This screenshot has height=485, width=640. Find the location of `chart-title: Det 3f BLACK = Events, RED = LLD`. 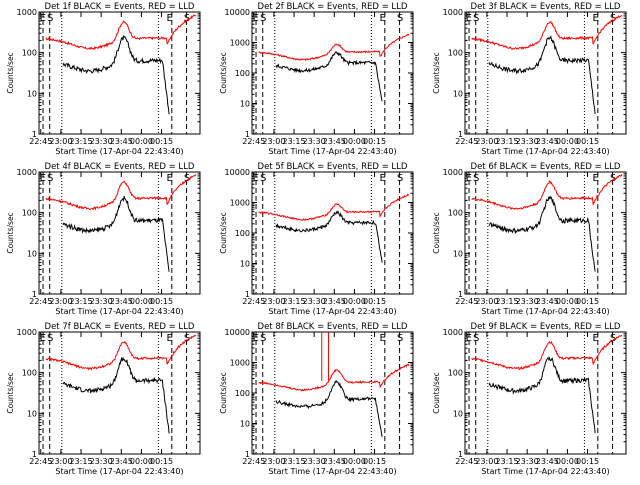

chart-title: Det 3f BLACK = Events, RED = LLD is located at coordinates (546, 7).